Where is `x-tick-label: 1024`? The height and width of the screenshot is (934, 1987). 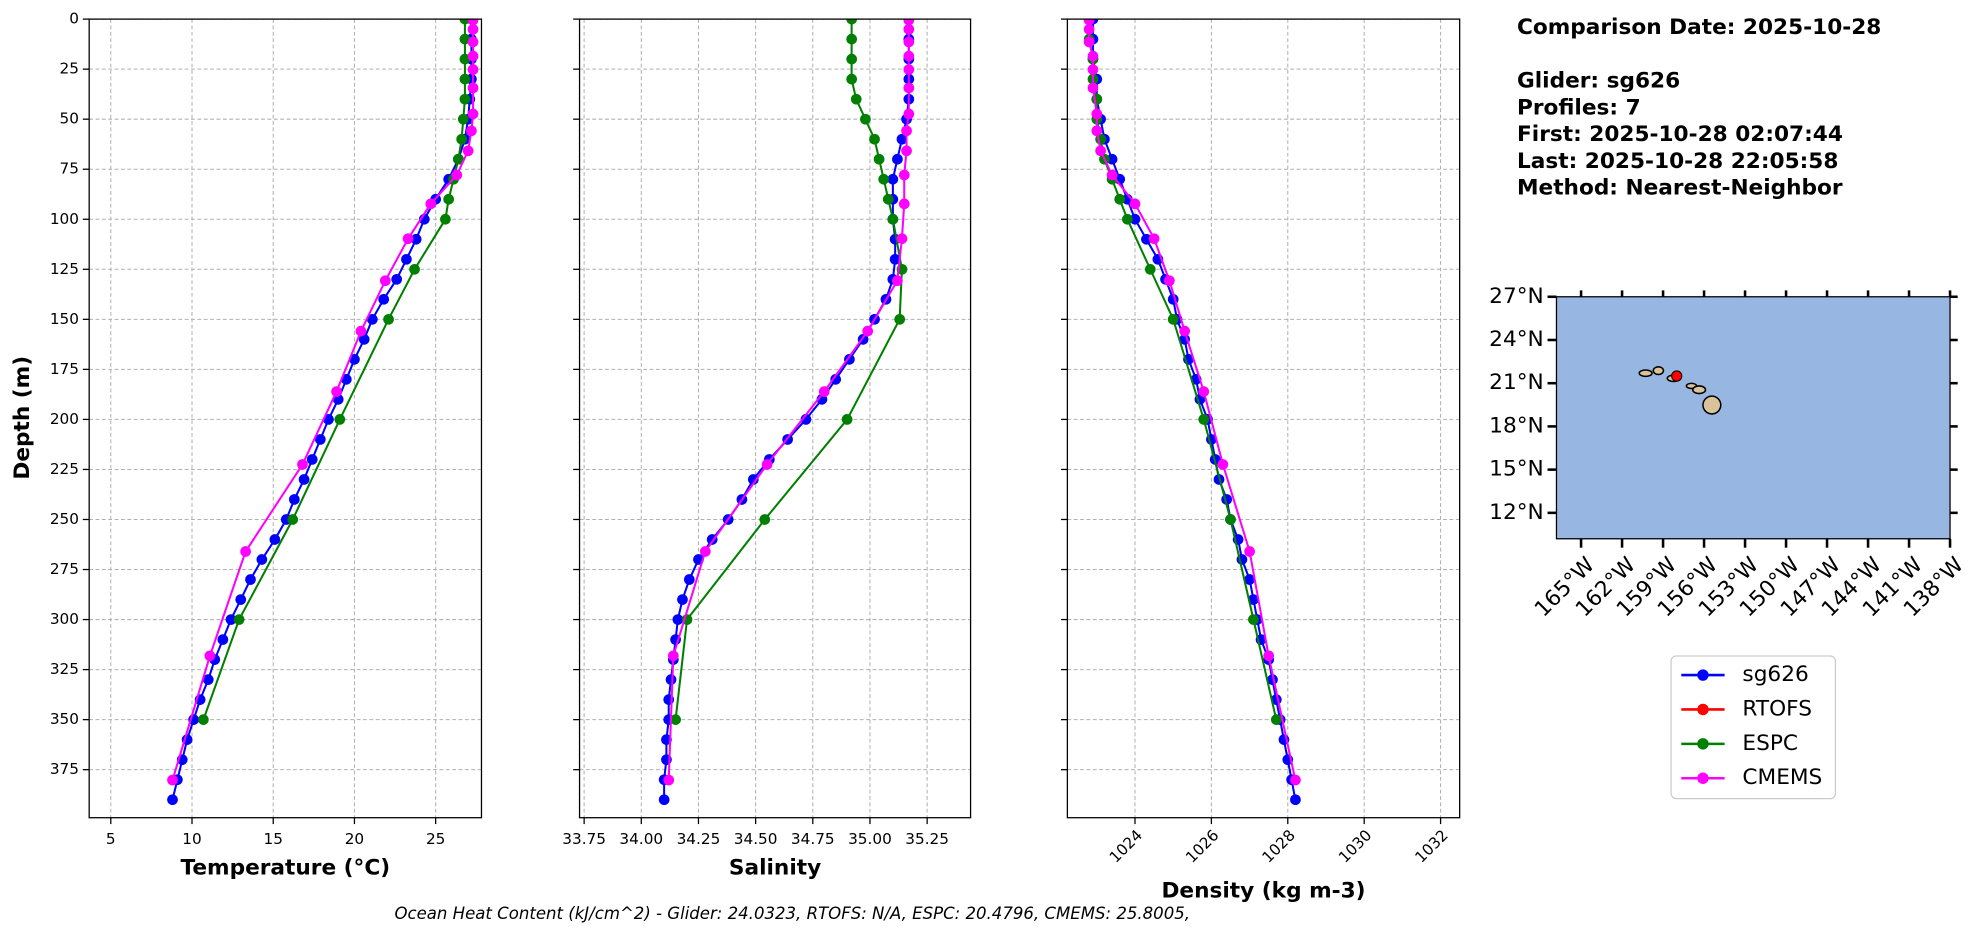
x-tick-label: 1024 is located at coordinates (1126, 846).